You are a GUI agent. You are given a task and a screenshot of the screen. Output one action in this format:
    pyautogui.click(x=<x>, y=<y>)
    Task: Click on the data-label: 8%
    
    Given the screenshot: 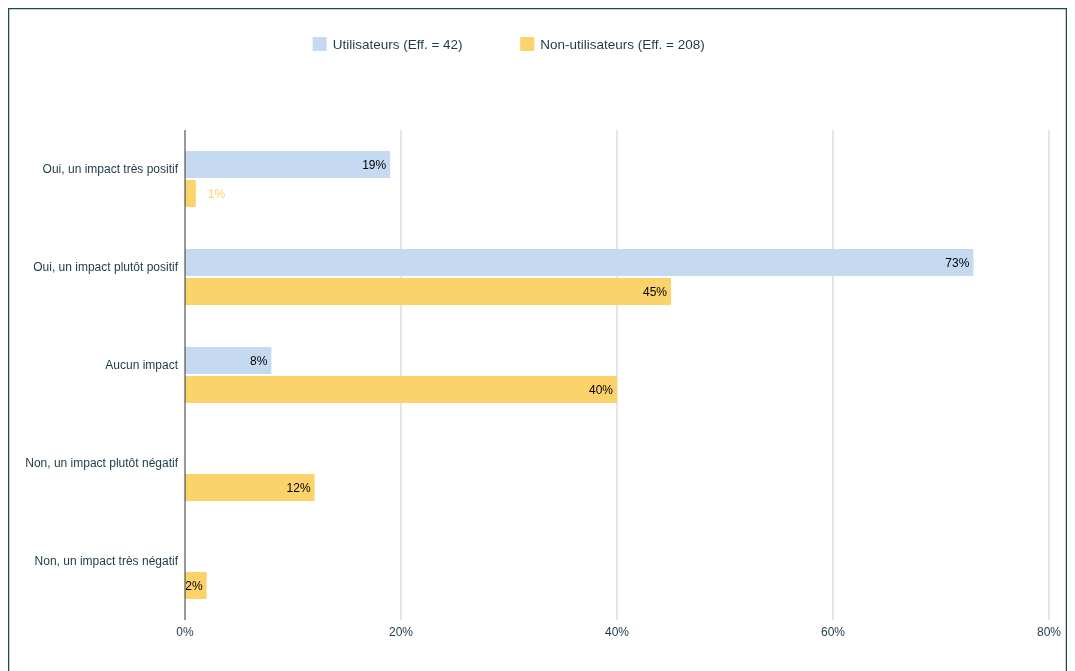 What is the action you would take?
    pyautogui.click(x=259, y=360)
    